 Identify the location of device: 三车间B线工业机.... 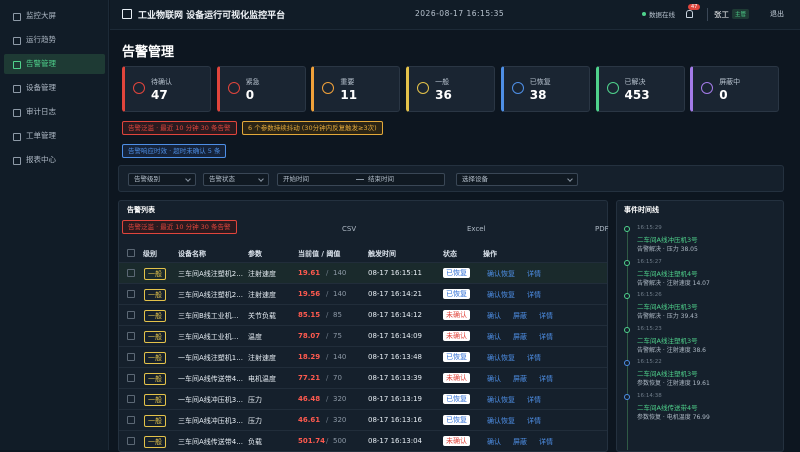
(208, 316).